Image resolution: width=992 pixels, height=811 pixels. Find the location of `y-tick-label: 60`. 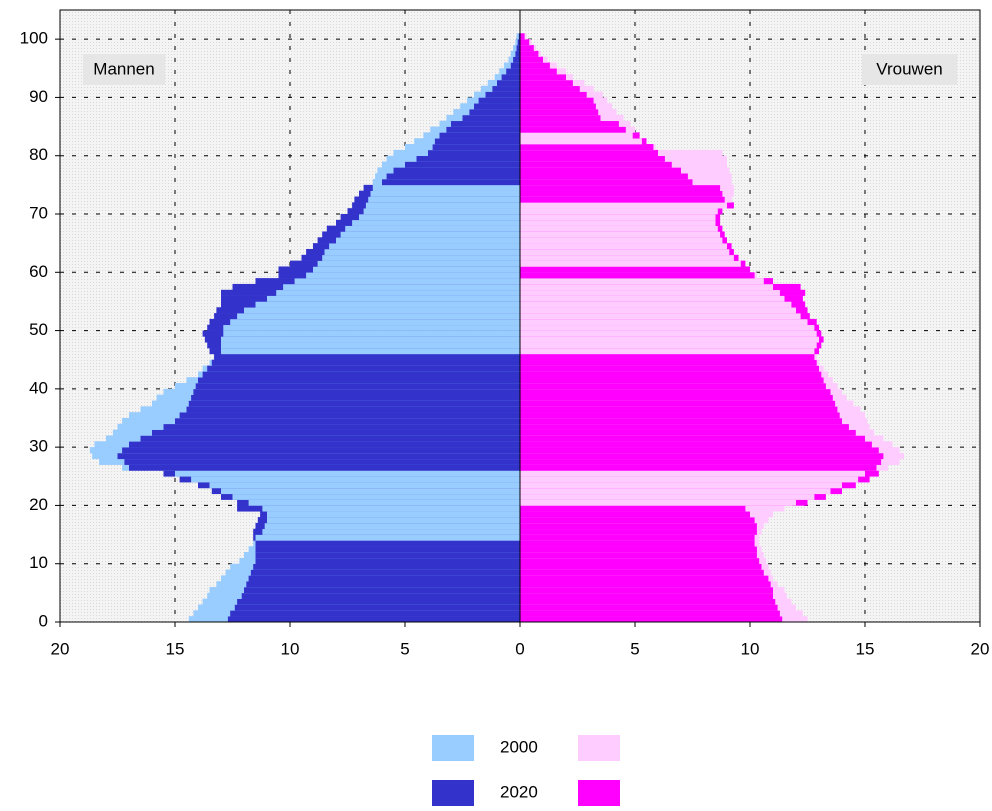

y-tick-label: 60 is located at coordinates (38, 271).